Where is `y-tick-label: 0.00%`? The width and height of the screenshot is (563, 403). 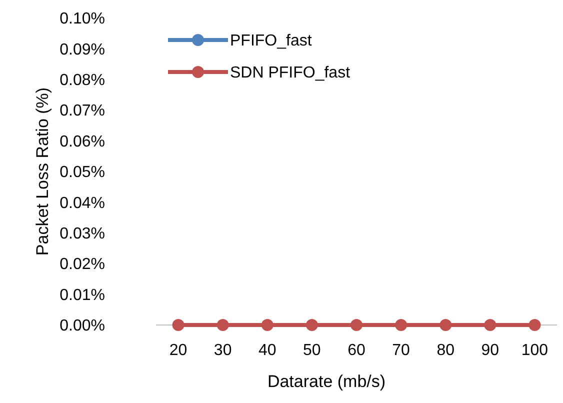 y-tick-label: 0.00% is located at coordinates (82, 326).